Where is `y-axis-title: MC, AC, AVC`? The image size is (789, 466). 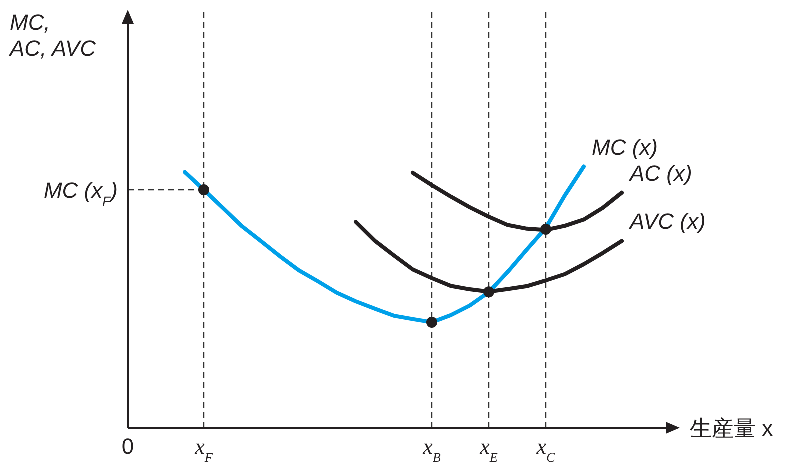
y-axis-title: MC, AC, AVC is located at coordinates (52, 35).